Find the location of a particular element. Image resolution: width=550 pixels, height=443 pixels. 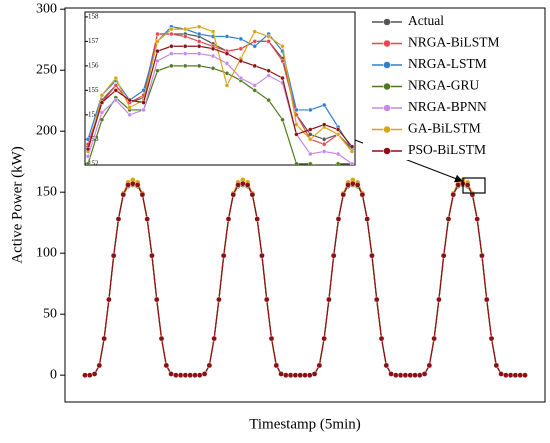

legend-label: NRGA-LSTM is located at coordinates (447, 63).